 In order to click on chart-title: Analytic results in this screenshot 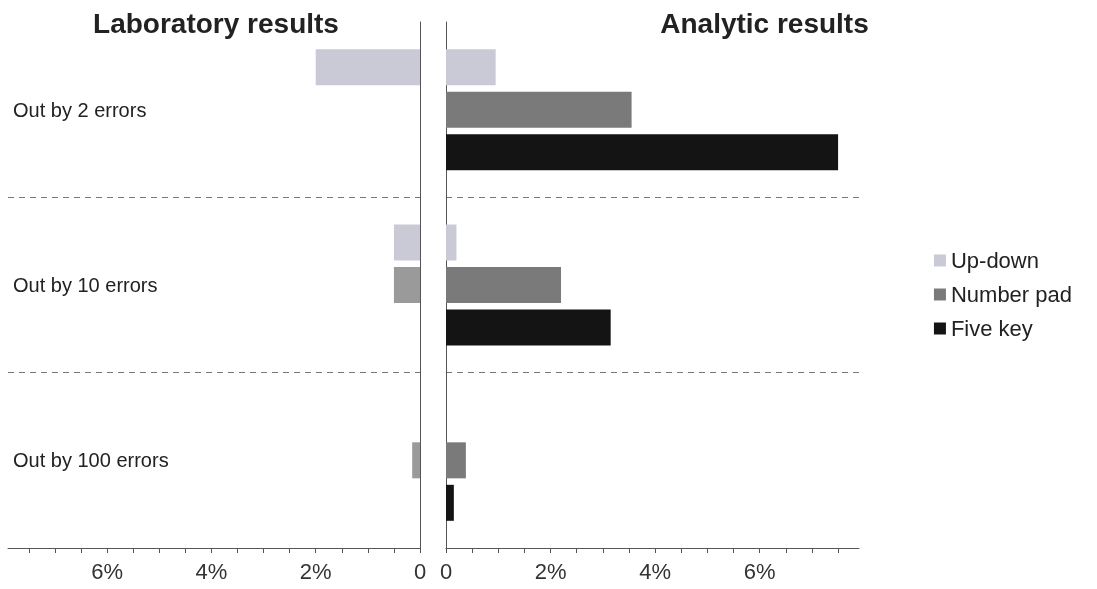, I will do `click(764, 23)`.